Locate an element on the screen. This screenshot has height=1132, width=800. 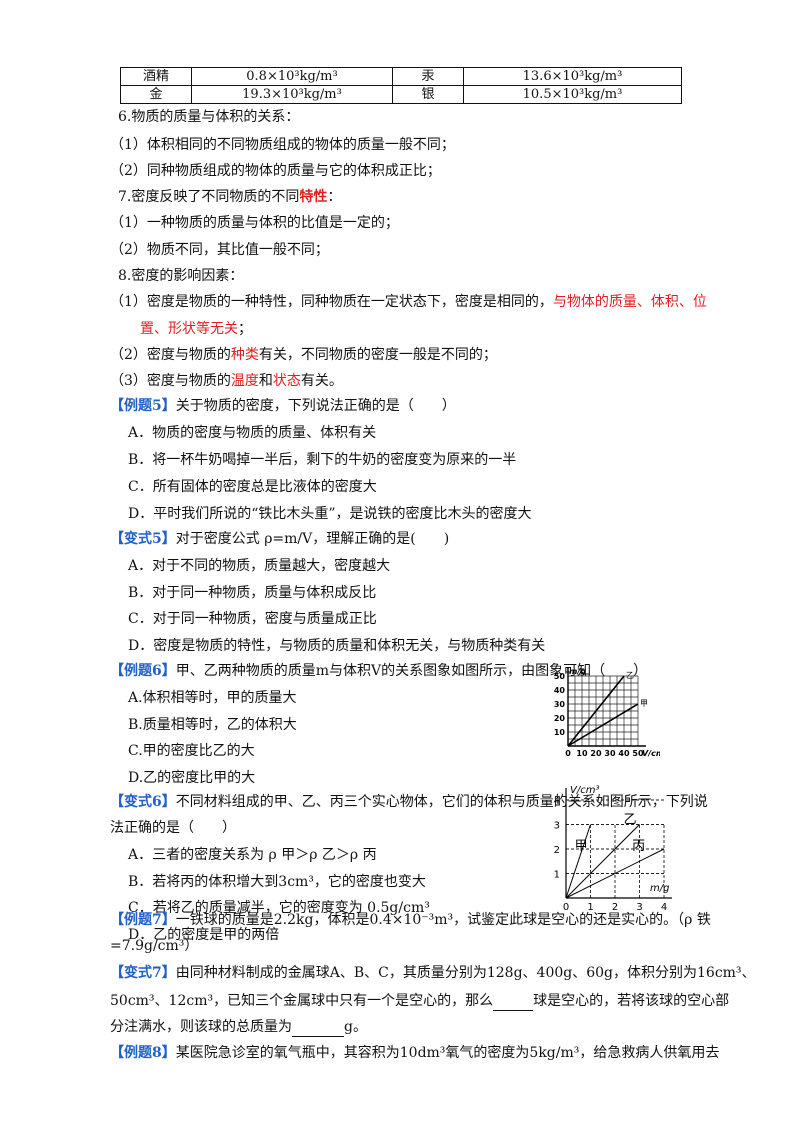
option-c: C.甲的密度比乙的大 is located at coordinates (191, 751).